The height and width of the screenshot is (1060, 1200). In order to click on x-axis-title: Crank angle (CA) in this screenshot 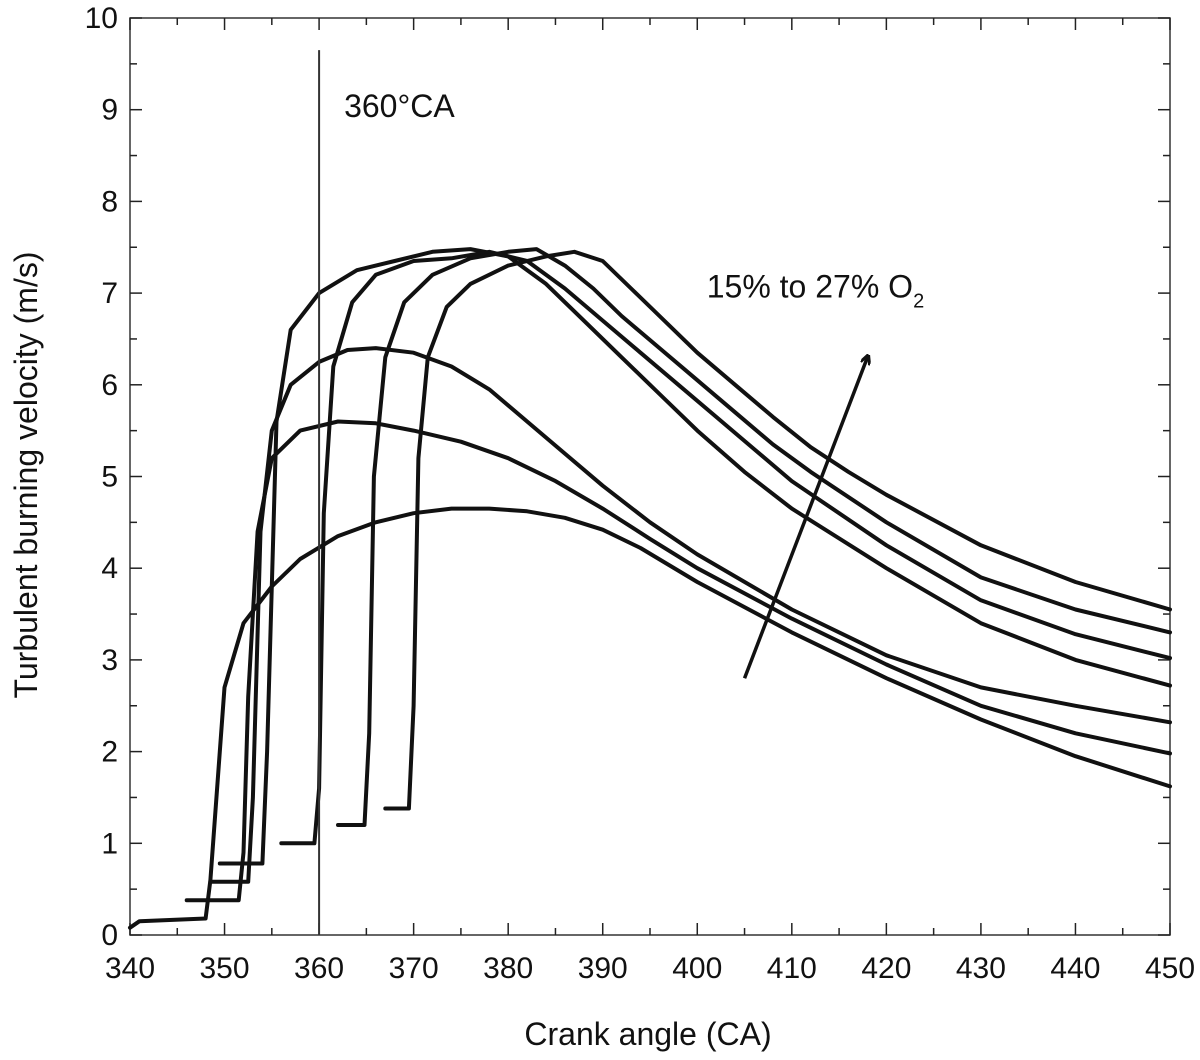, I will do `click(647, 1034)`.